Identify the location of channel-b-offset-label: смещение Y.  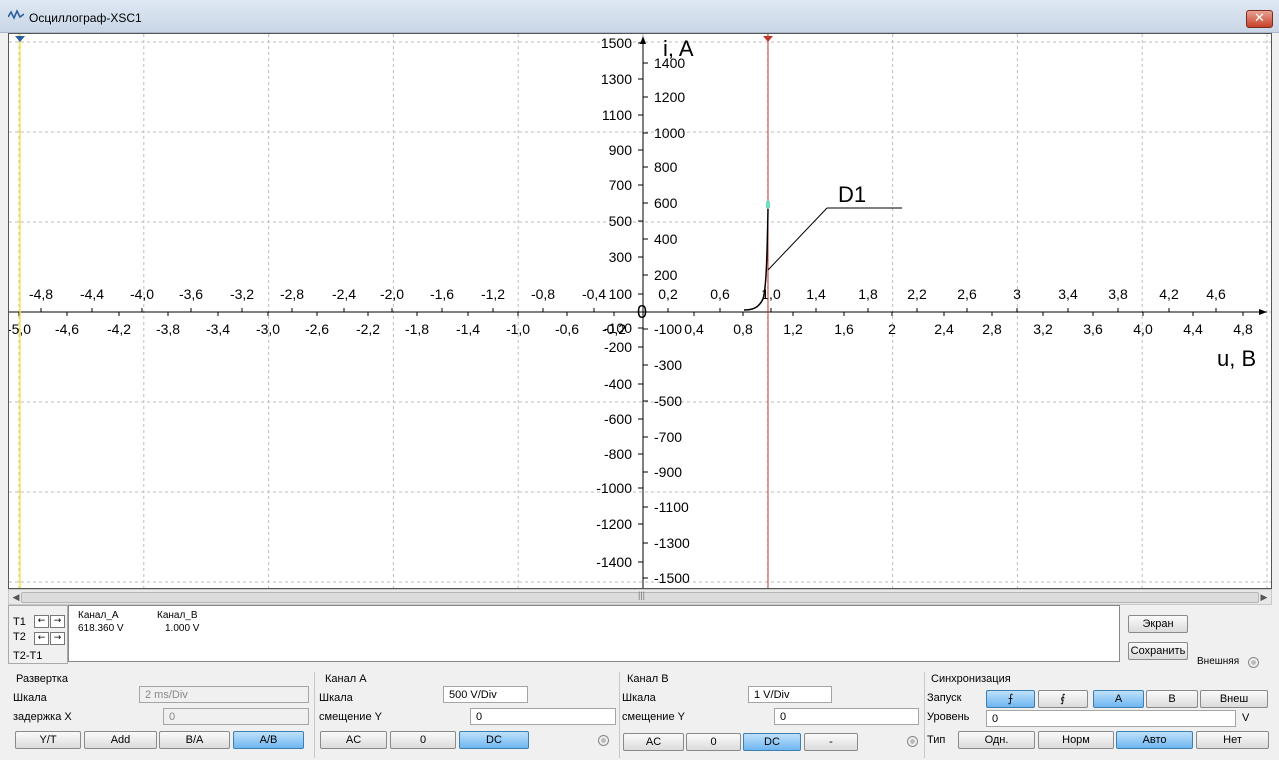
(653, 717).